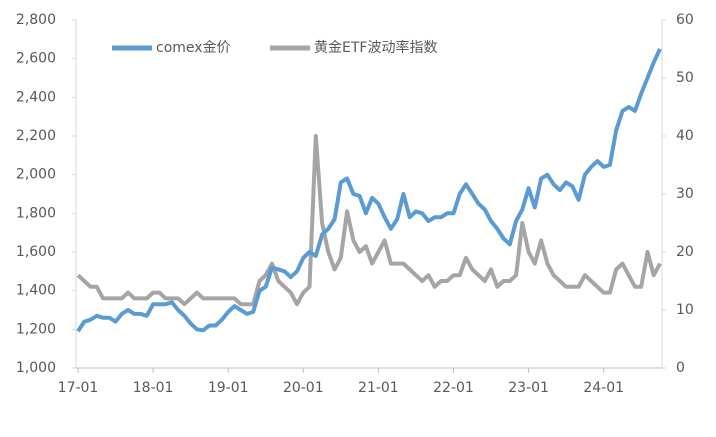 This screenshot has width=716, height=437. Describe the element at coordinates (36, 20) in the screenshot. I see `y-tick-label: 2,800` at that location.